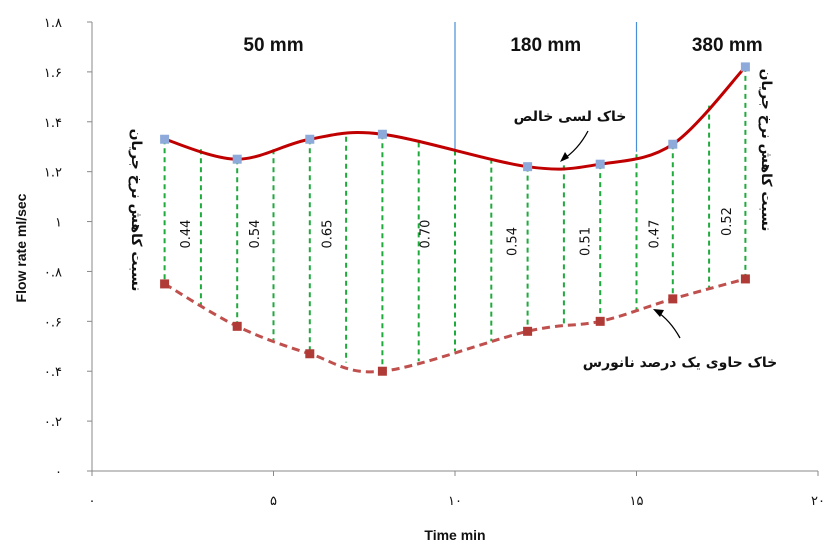 This screenshot has width=827, height=549. What do you see at coordinates (186, 234) in the screenshot?
I see `ratio-label-0: 0.44` at bounding box center [186, 234].